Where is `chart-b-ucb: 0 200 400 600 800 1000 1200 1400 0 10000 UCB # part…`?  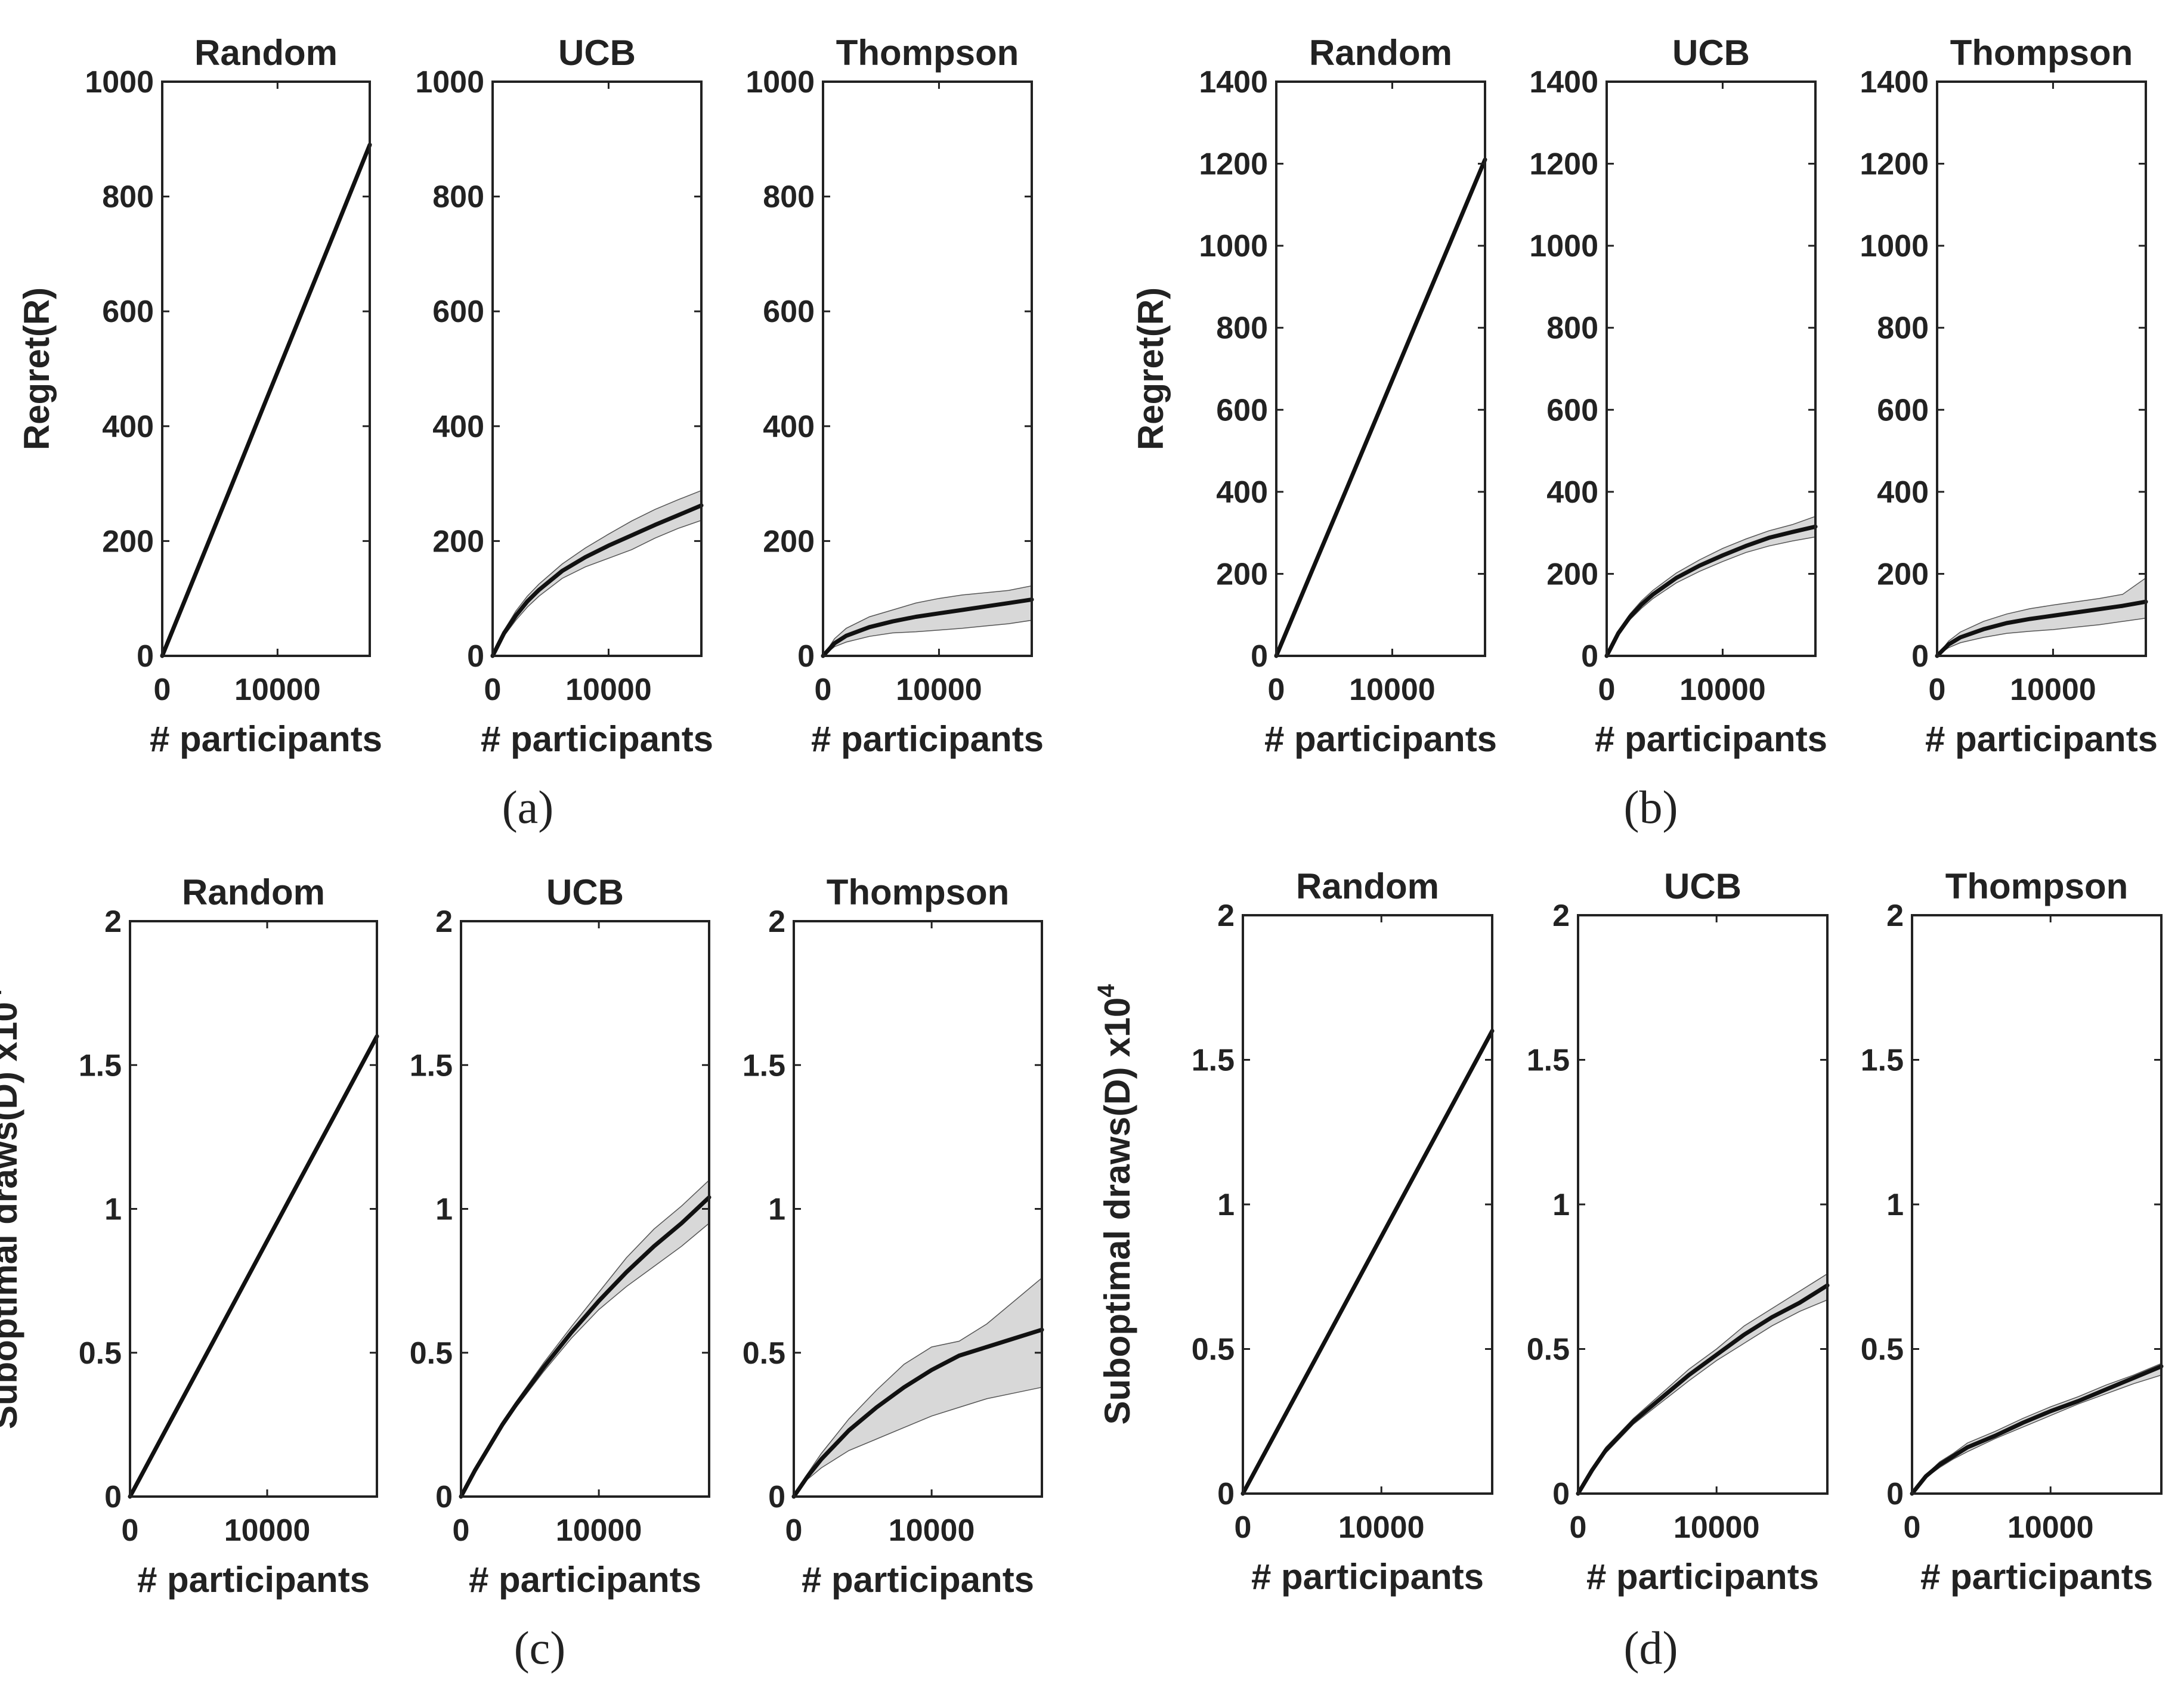 chart-b-ucb: 0 200 400 600 800 1000 1200 1400 0 10000 UCB # part… is located at coordinates (1678, 396).